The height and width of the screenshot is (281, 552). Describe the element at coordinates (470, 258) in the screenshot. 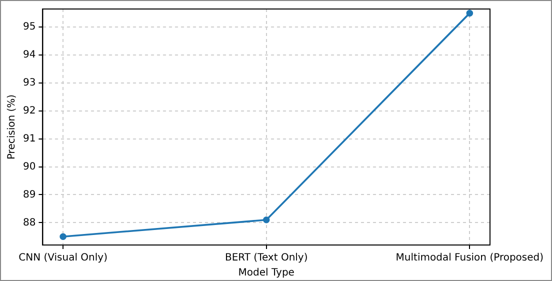

I see `x-tick-label: Multimodal Fusion (Proposed)` at that location.